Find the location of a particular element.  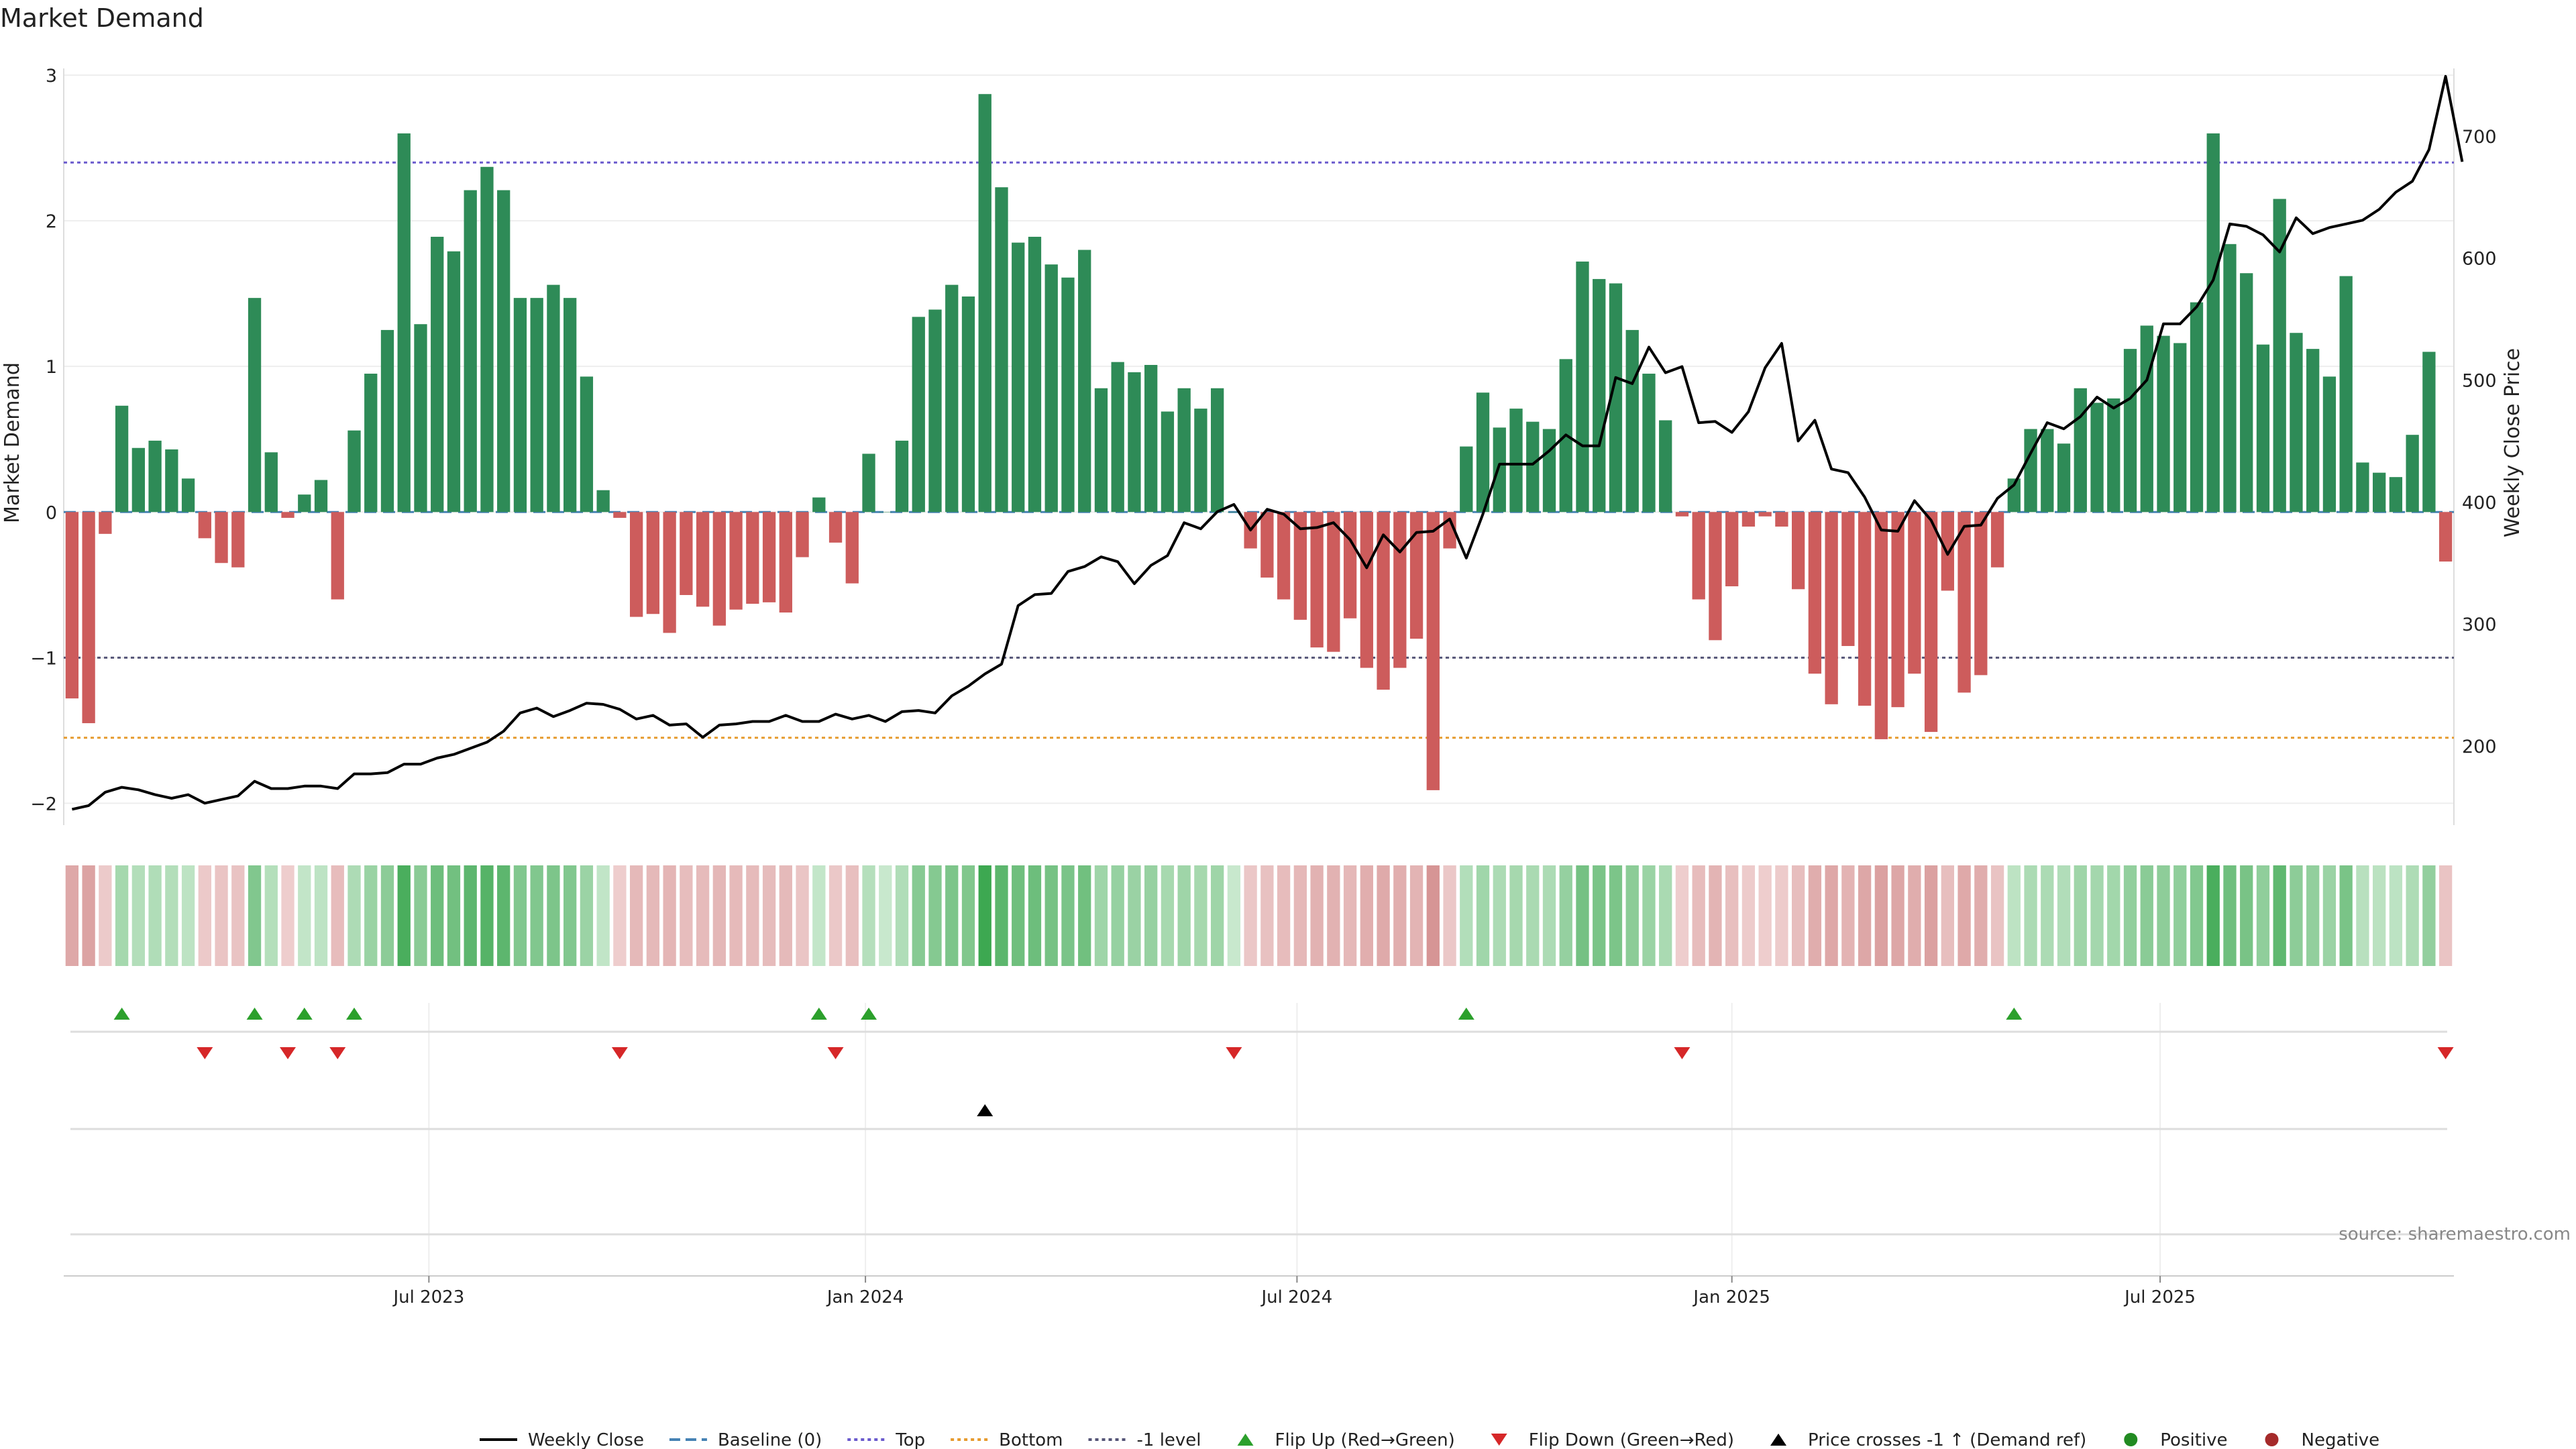

legend-item: Positive is located at coordinates (2176, 1439).